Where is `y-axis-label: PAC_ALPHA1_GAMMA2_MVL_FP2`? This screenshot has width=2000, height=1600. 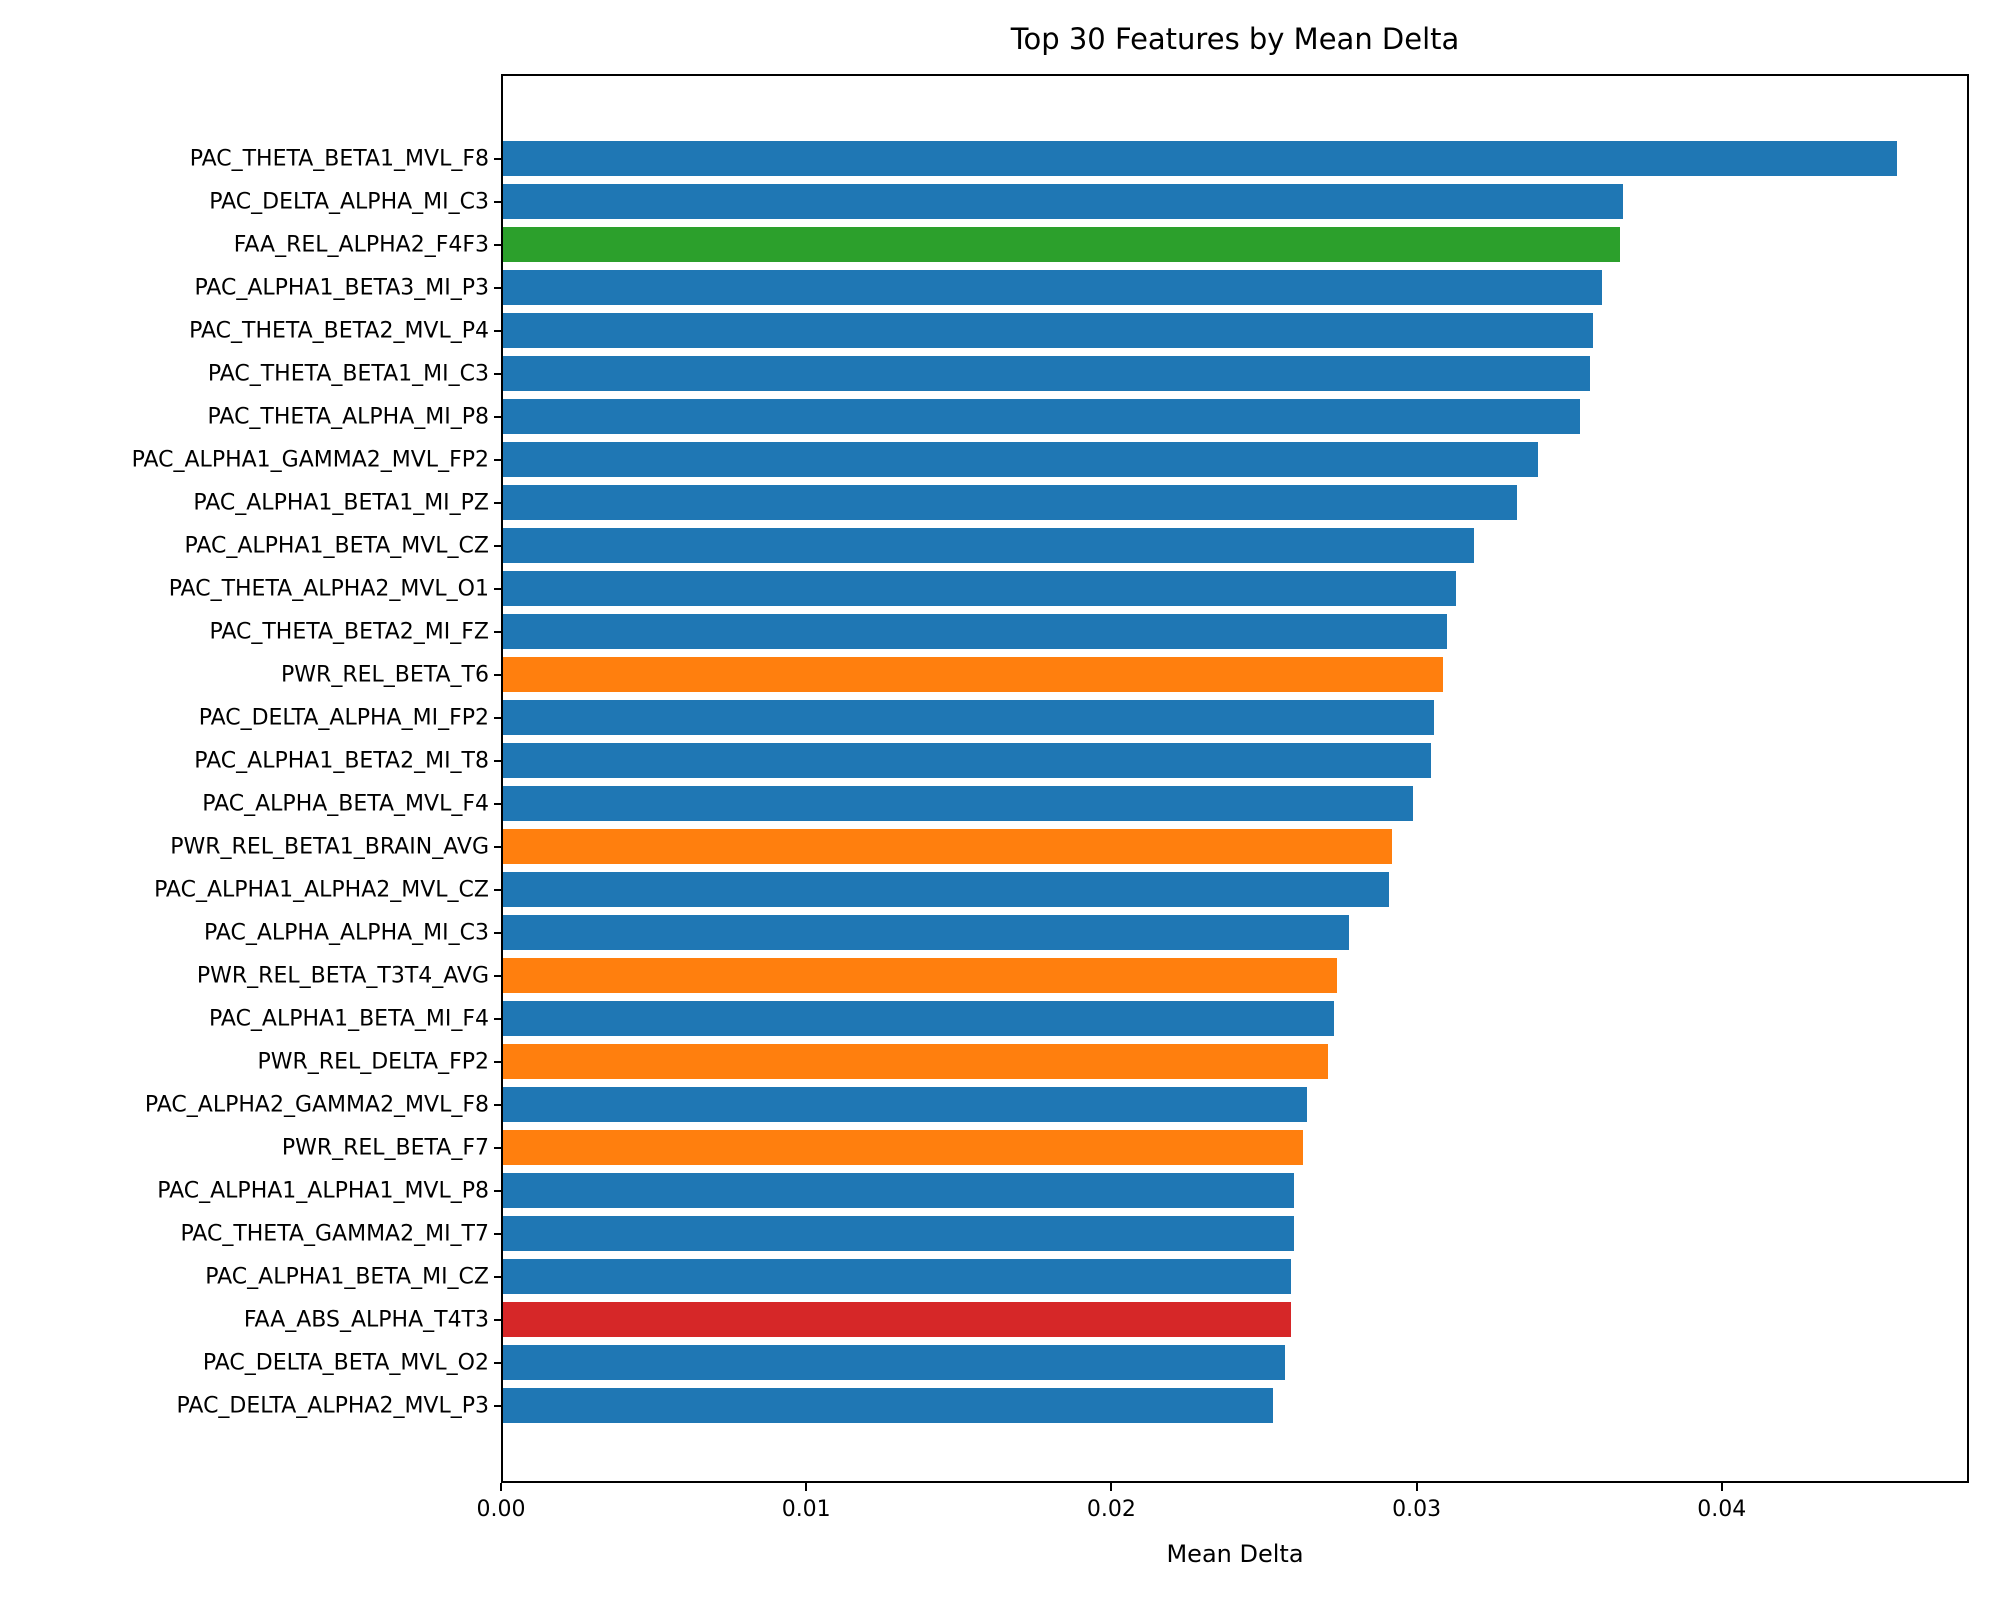
y-axis-label: PAC_ALPHA1_GAMMA2_MVL_FP2 is located at coordinates (310, 459).